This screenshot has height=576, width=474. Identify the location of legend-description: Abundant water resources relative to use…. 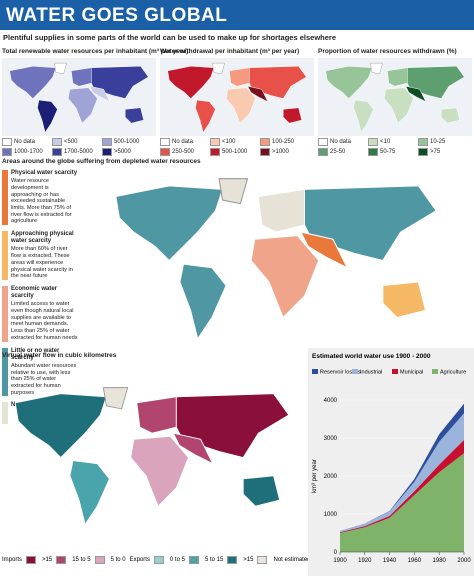
(44, 379).